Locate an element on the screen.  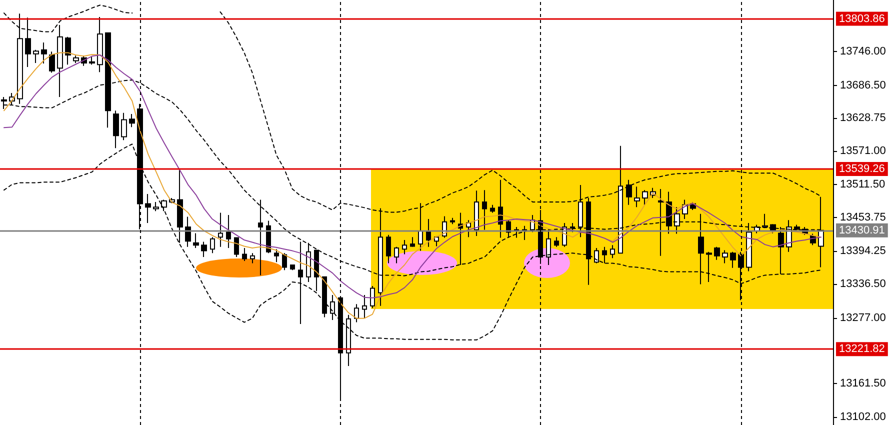
y-tick-label: 13453.75 is located at coordinates (863, 217).